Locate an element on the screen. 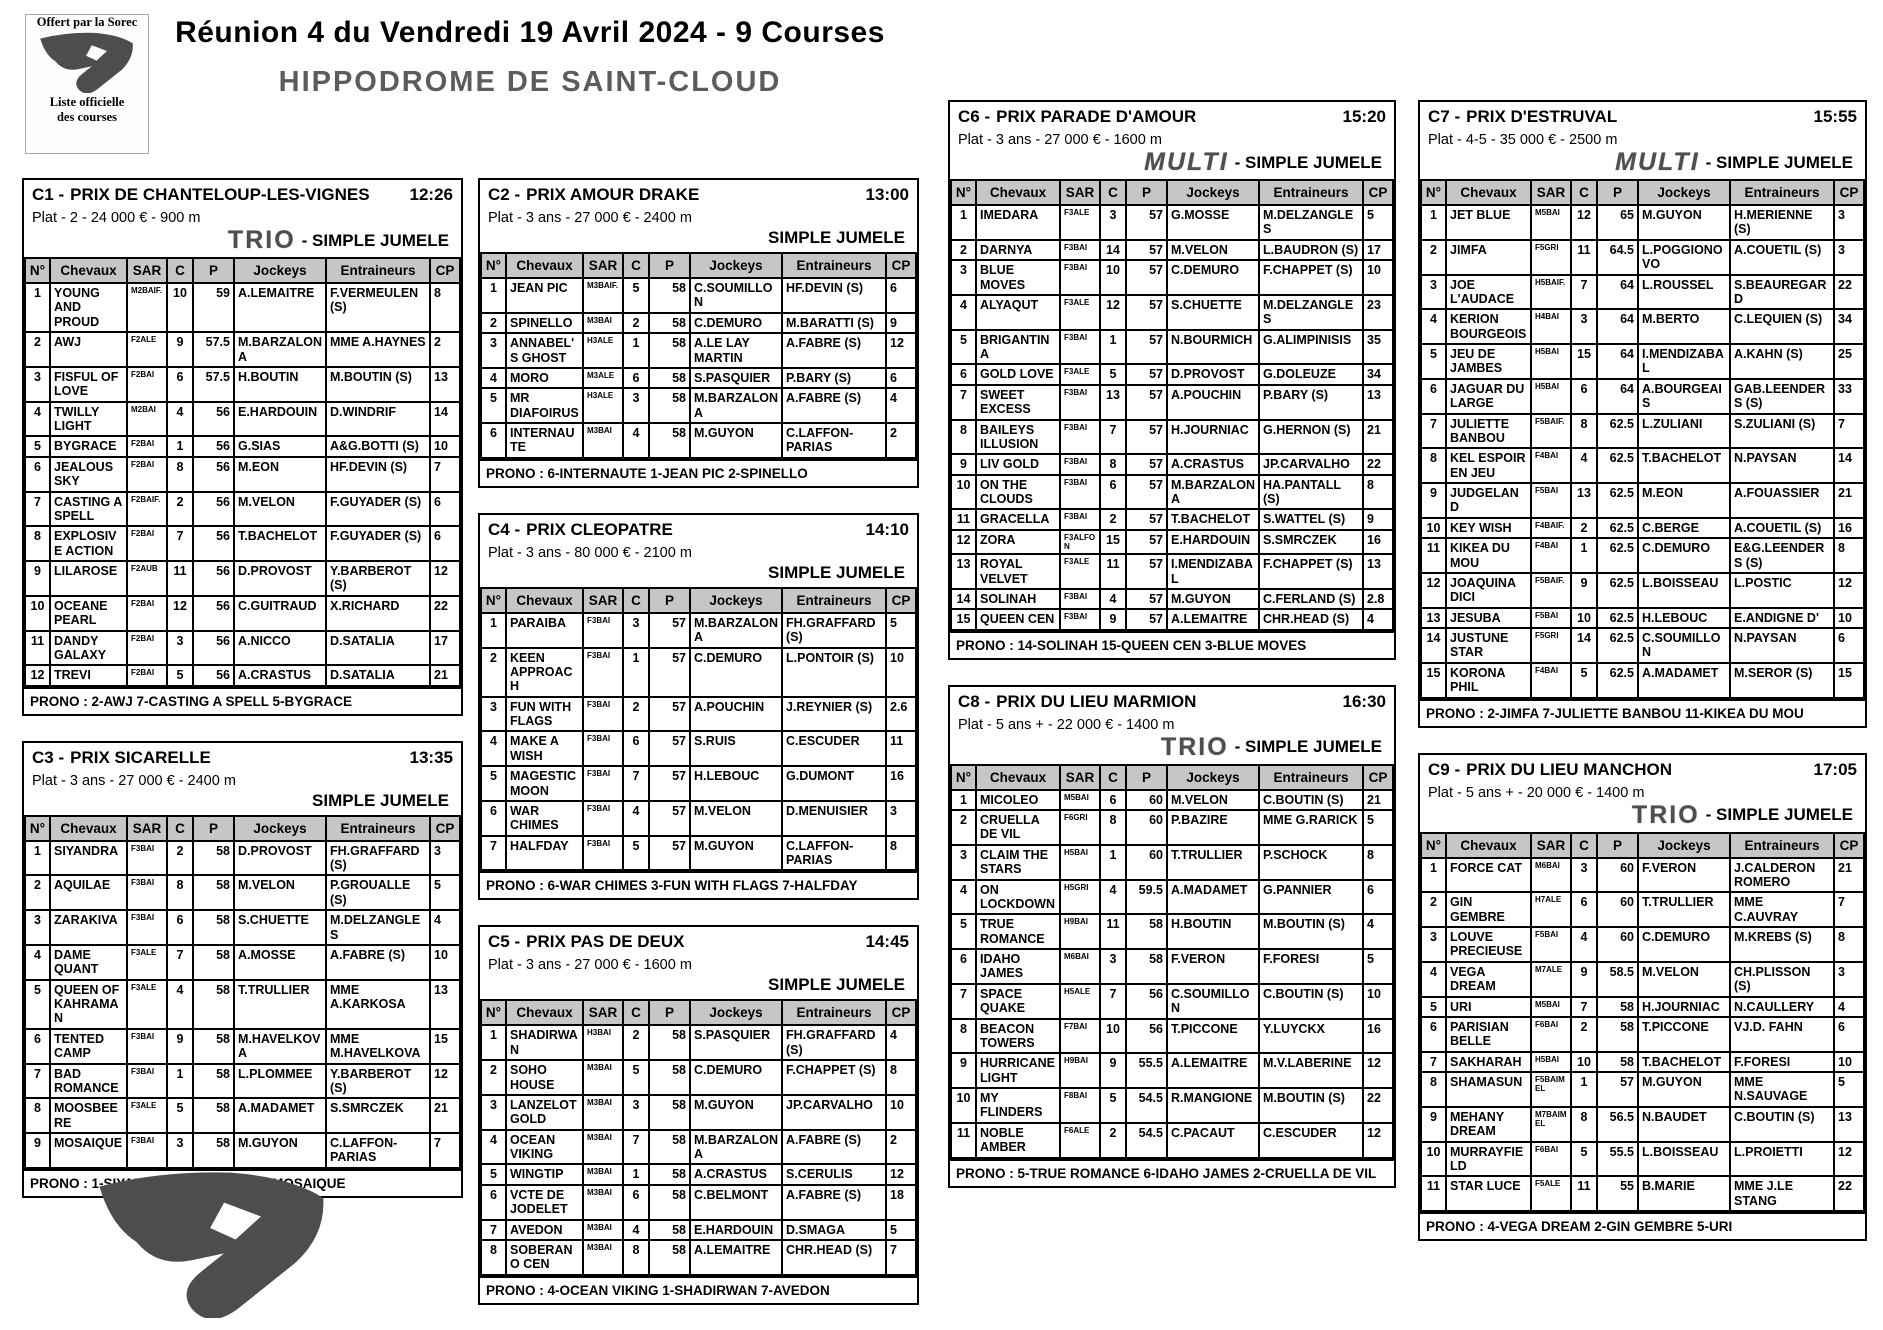 The width and height of the screenshot is (1883, 1330). runner-trainer: D.MENUISIER is located at coordinates (834, 818).